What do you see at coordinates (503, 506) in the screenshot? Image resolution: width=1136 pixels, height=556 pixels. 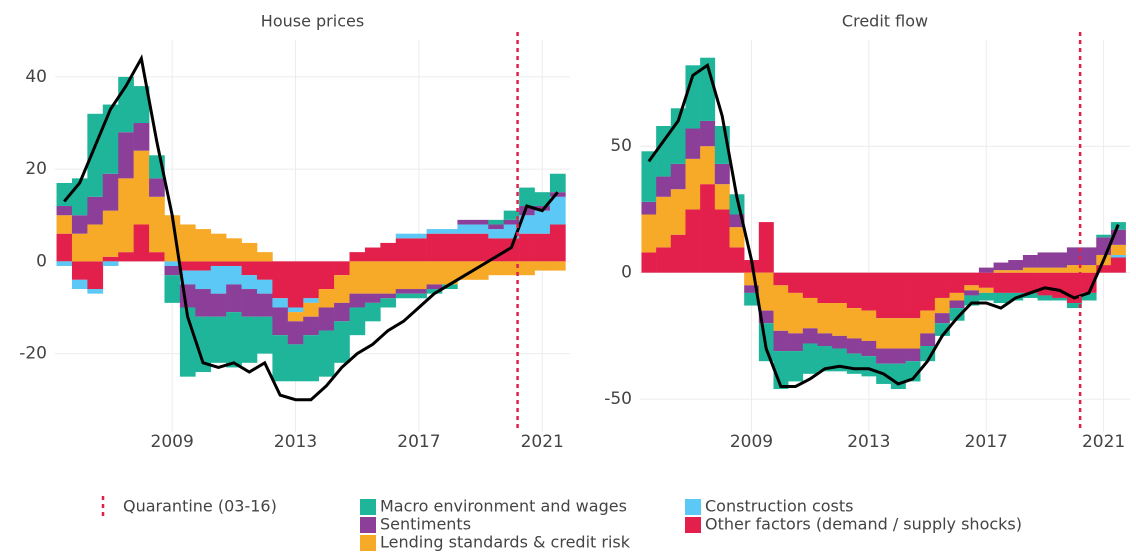 I see `legend-label: Macro environment and wages` at bounding box center [503, 506].